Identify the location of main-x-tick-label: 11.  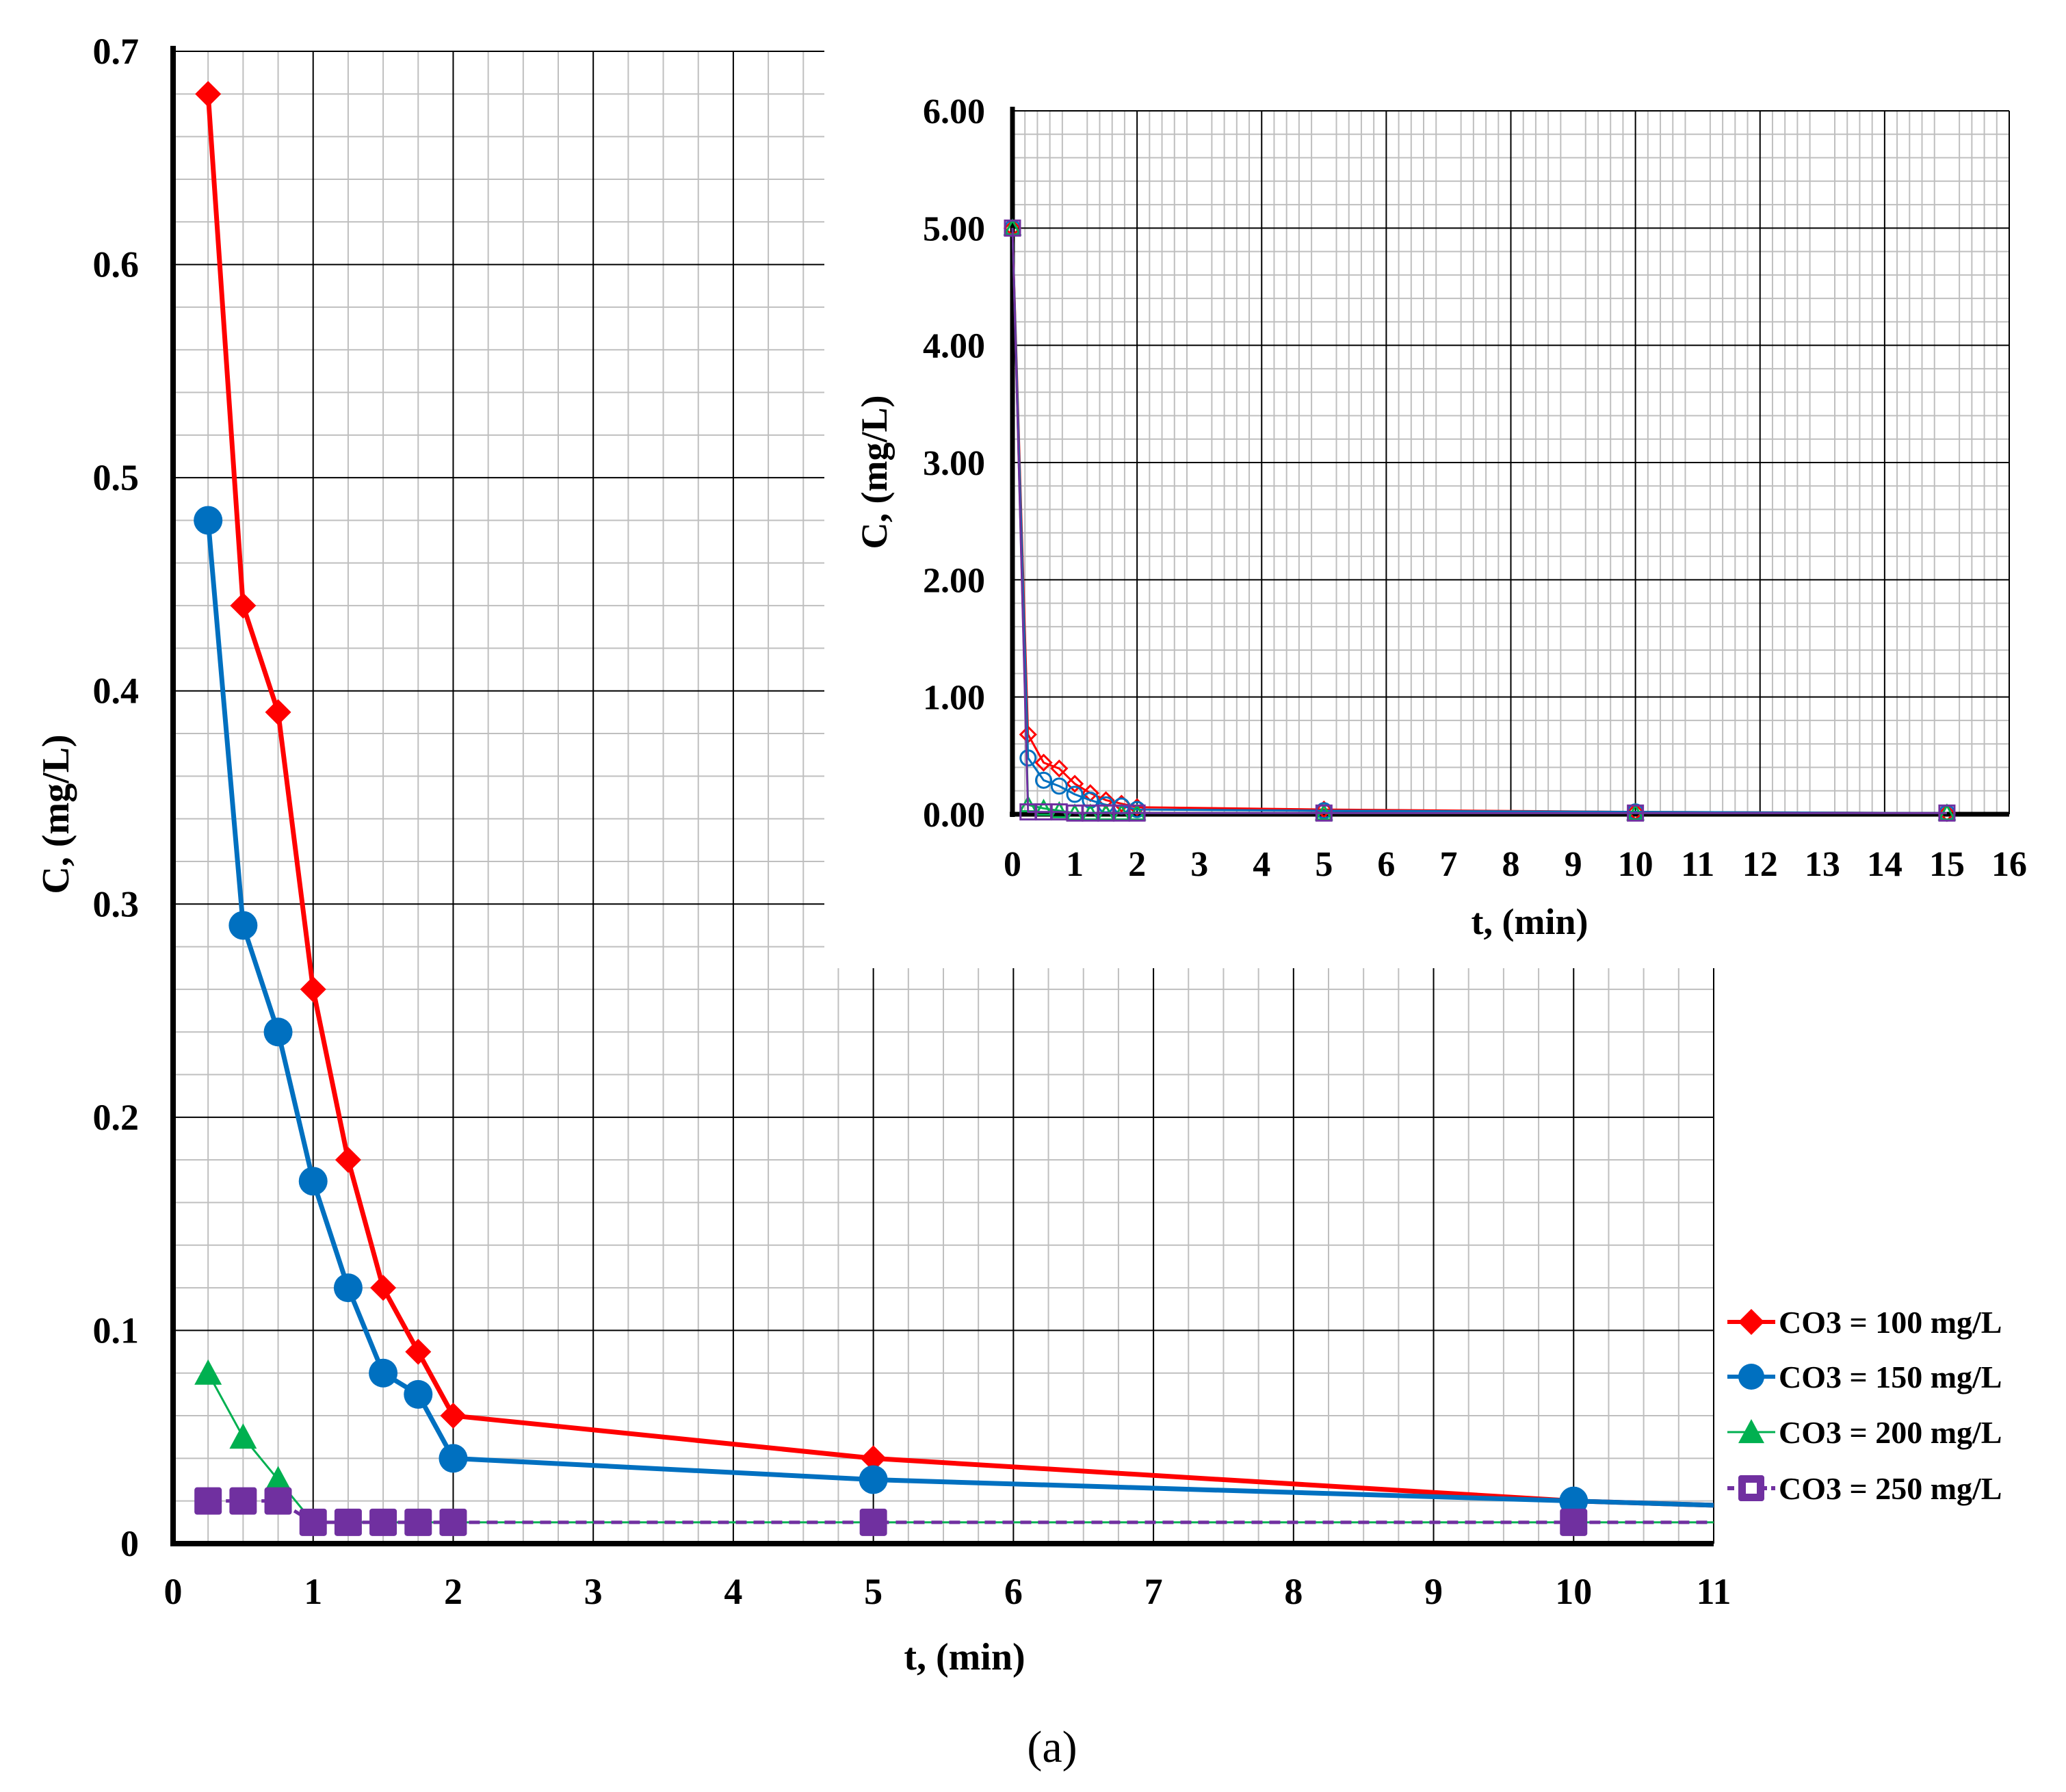
(1713, 1591).